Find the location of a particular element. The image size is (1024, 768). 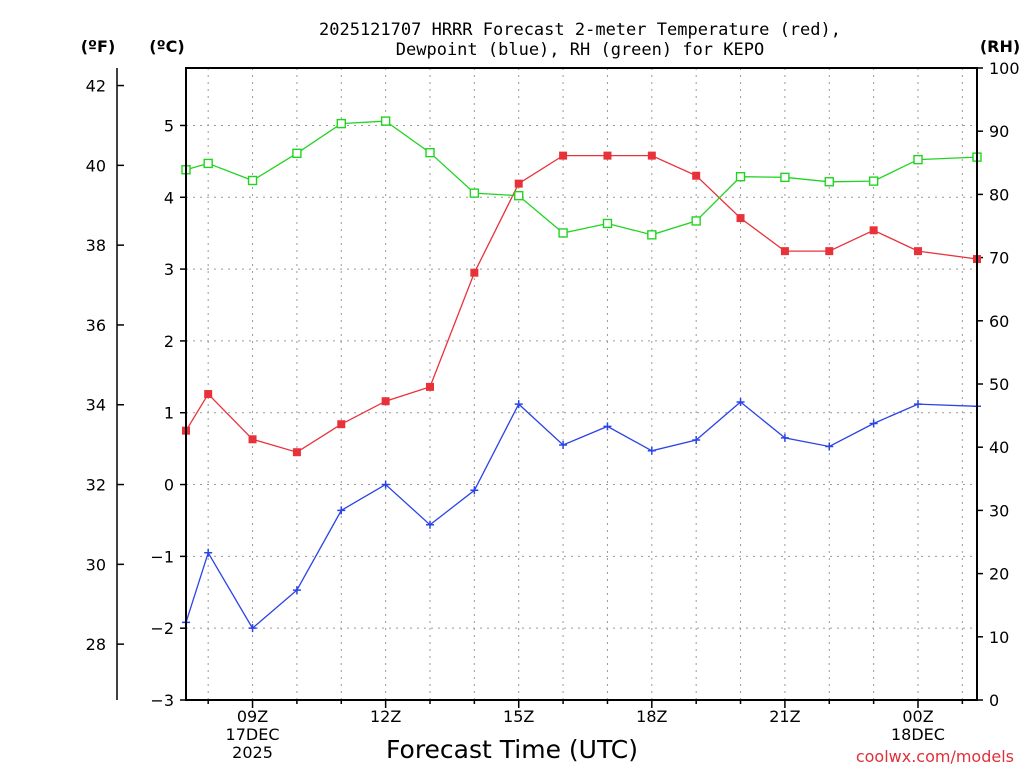

x-tick-label: 17DEC is located at coordinates (253, 734).